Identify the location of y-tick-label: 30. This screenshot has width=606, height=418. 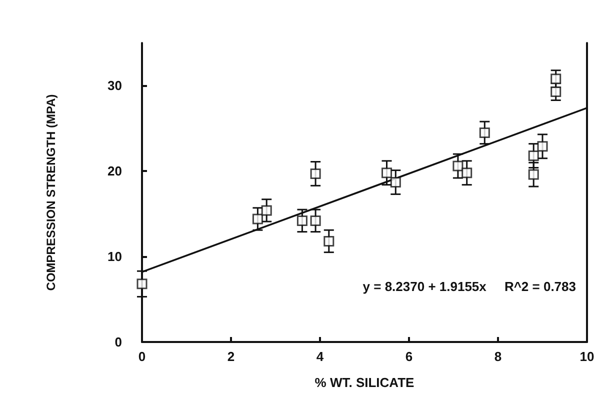
(115, 86).